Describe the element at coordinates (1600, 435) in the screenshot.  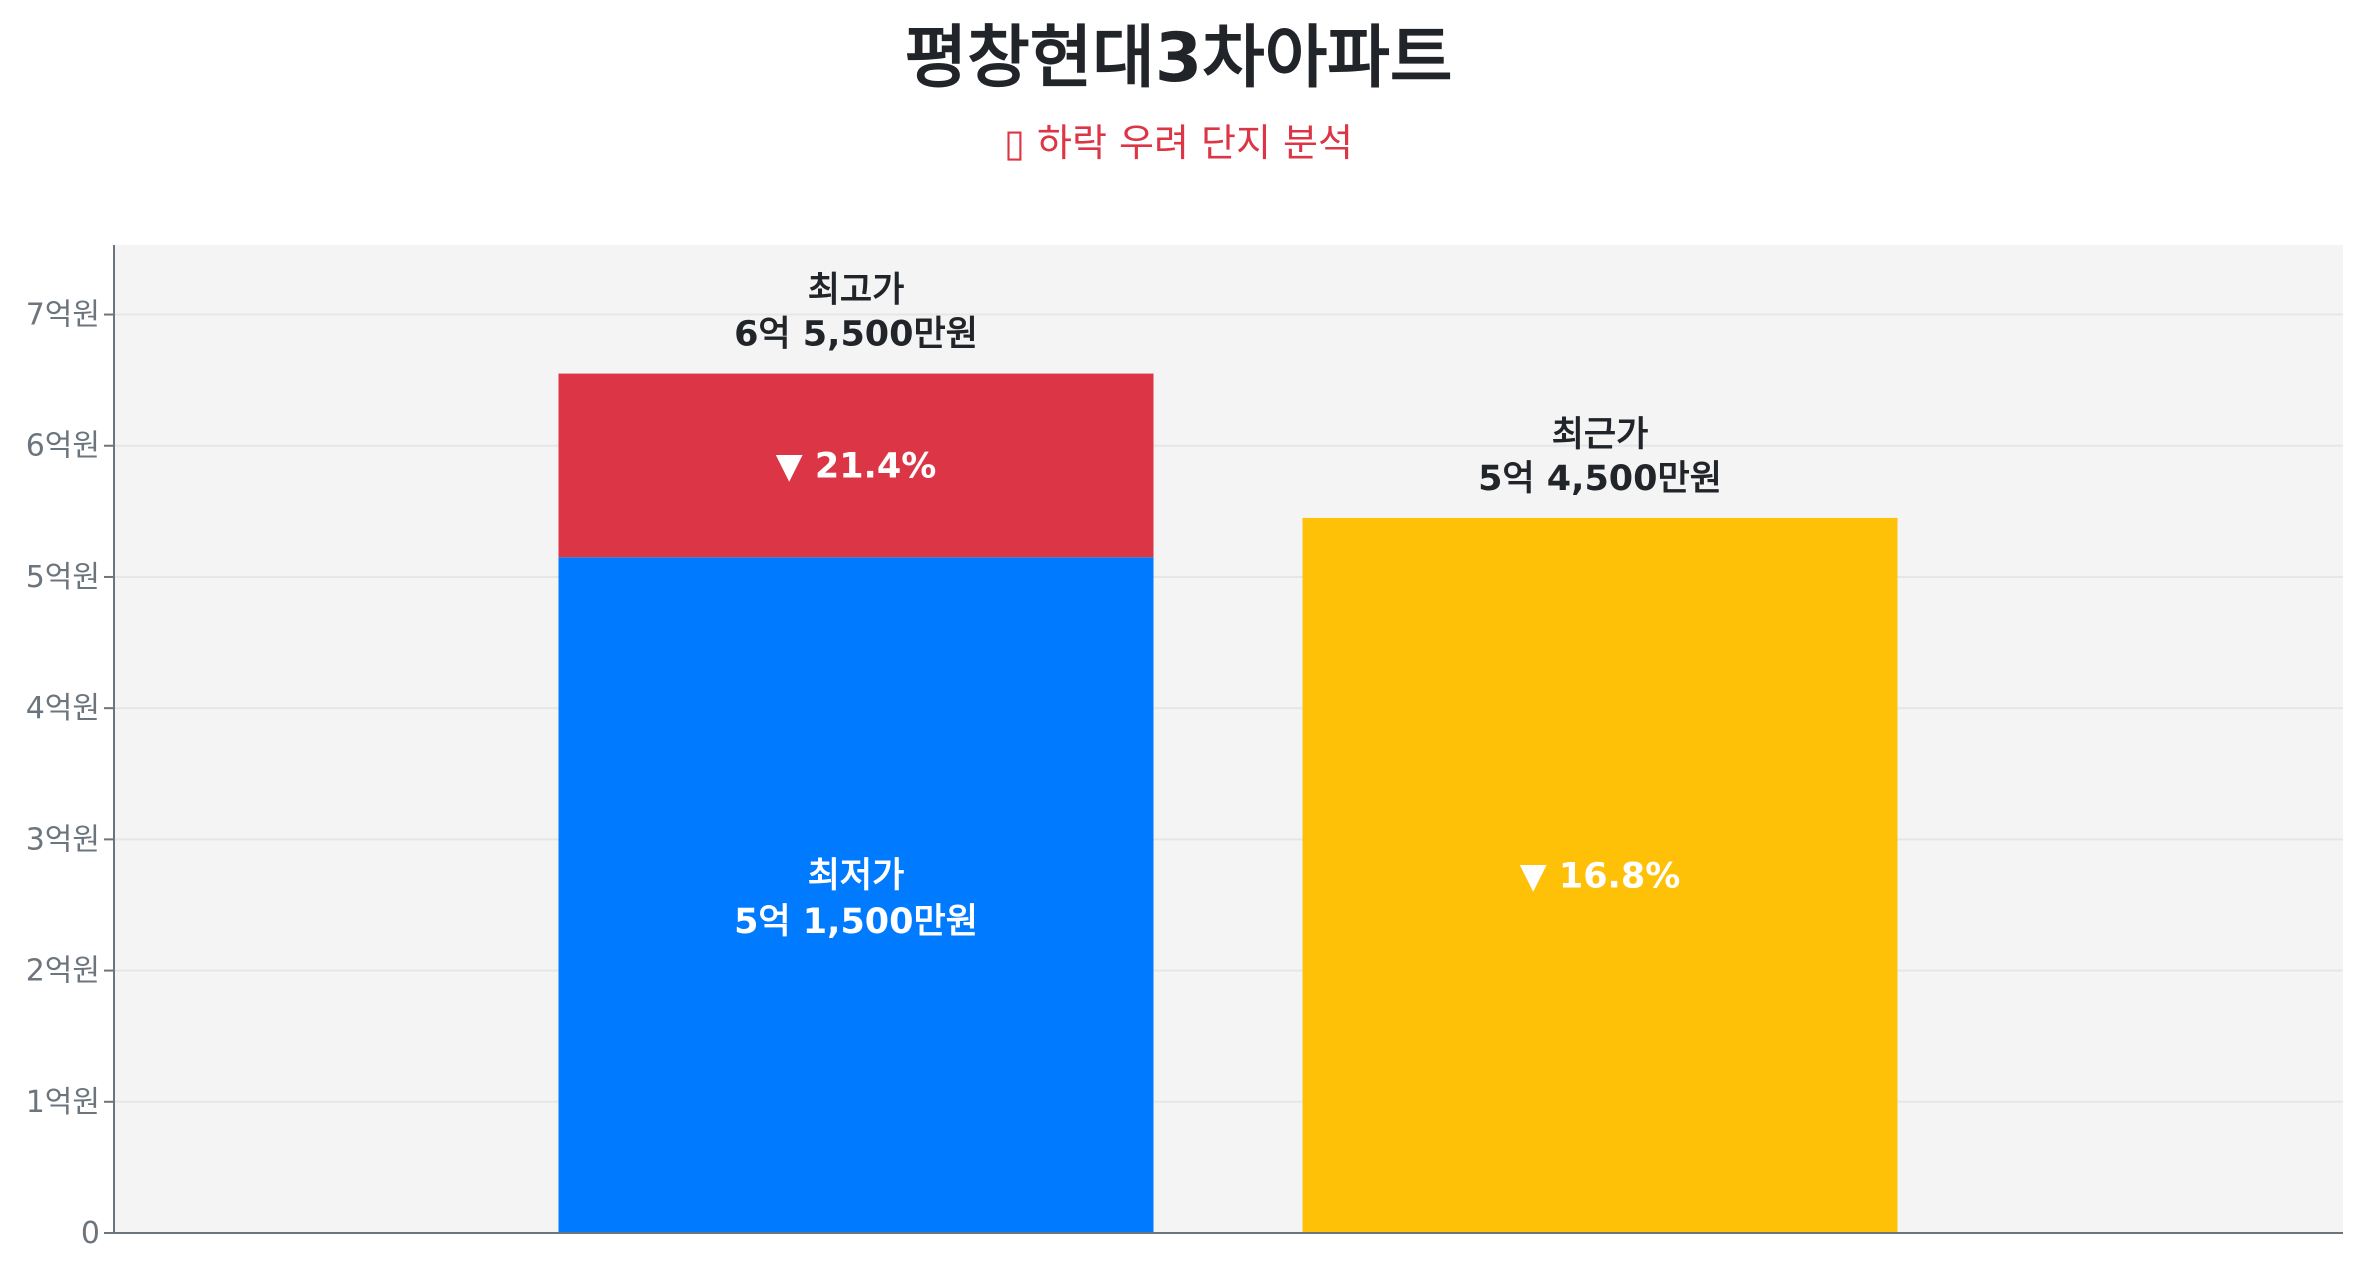
I see `bar-top-label: 최근가` at that location.